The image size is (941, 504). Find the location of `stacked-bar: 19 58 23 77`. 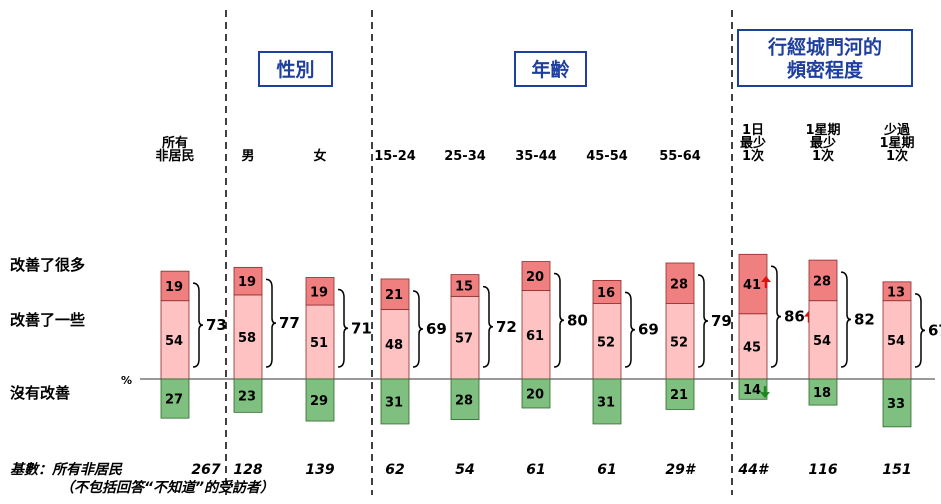

stacked-bar: 19 58 23 77 is located at coordinates (266, 339).